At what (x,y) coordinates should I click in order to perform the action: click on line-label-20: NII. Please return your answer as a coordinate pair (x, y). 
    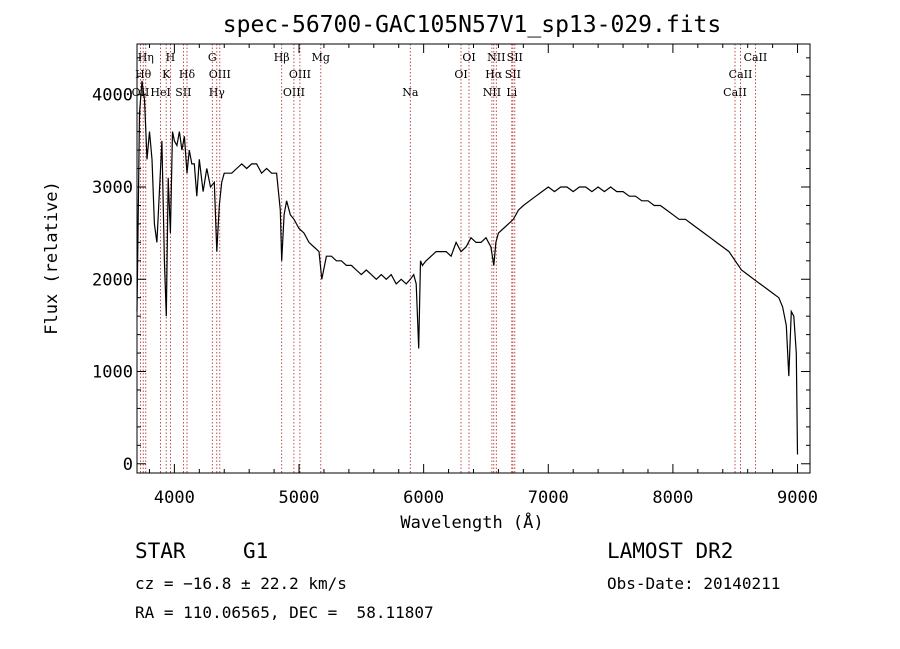
    Looking at the image, I should click on (496, 57).